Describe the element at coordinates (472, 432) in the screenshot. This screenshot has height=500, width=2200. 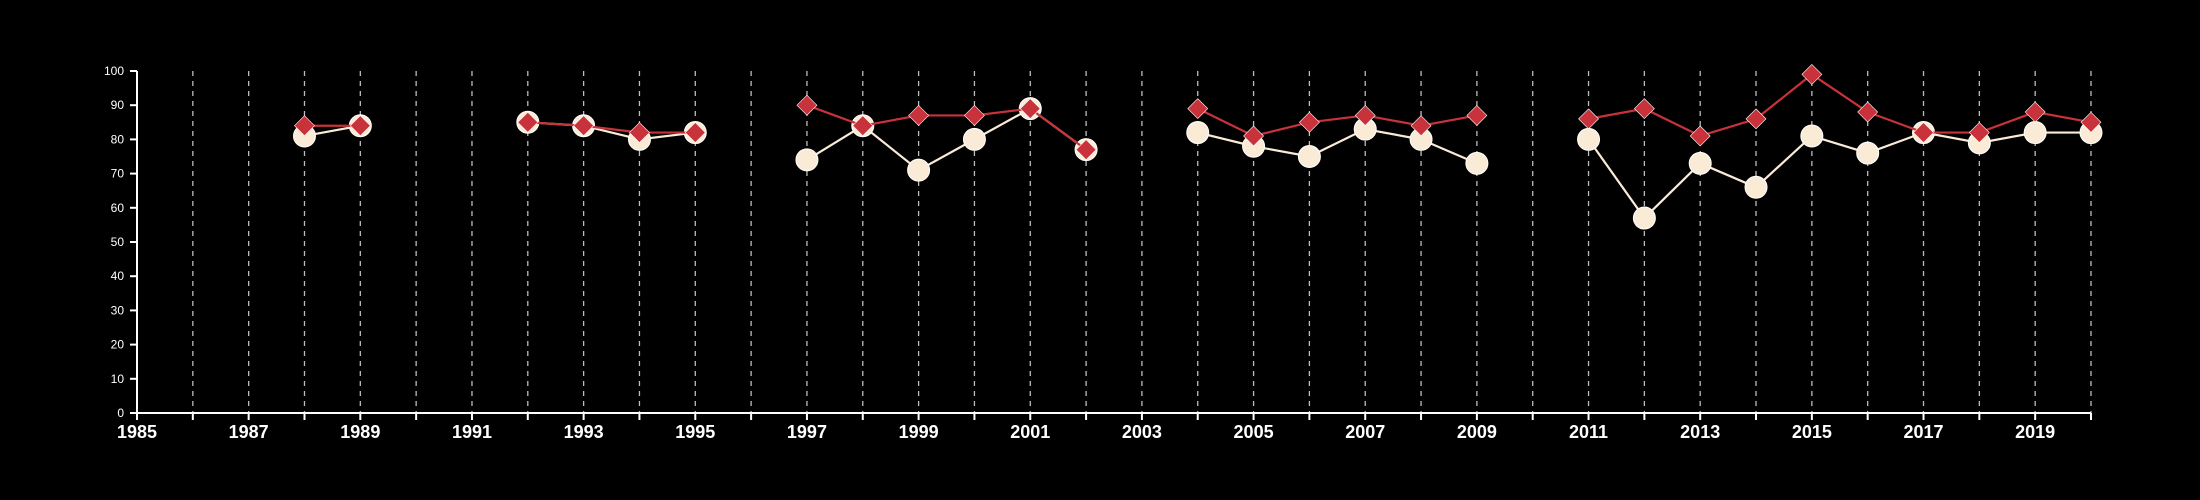
I see `x-tick-label: 1991` at that location.